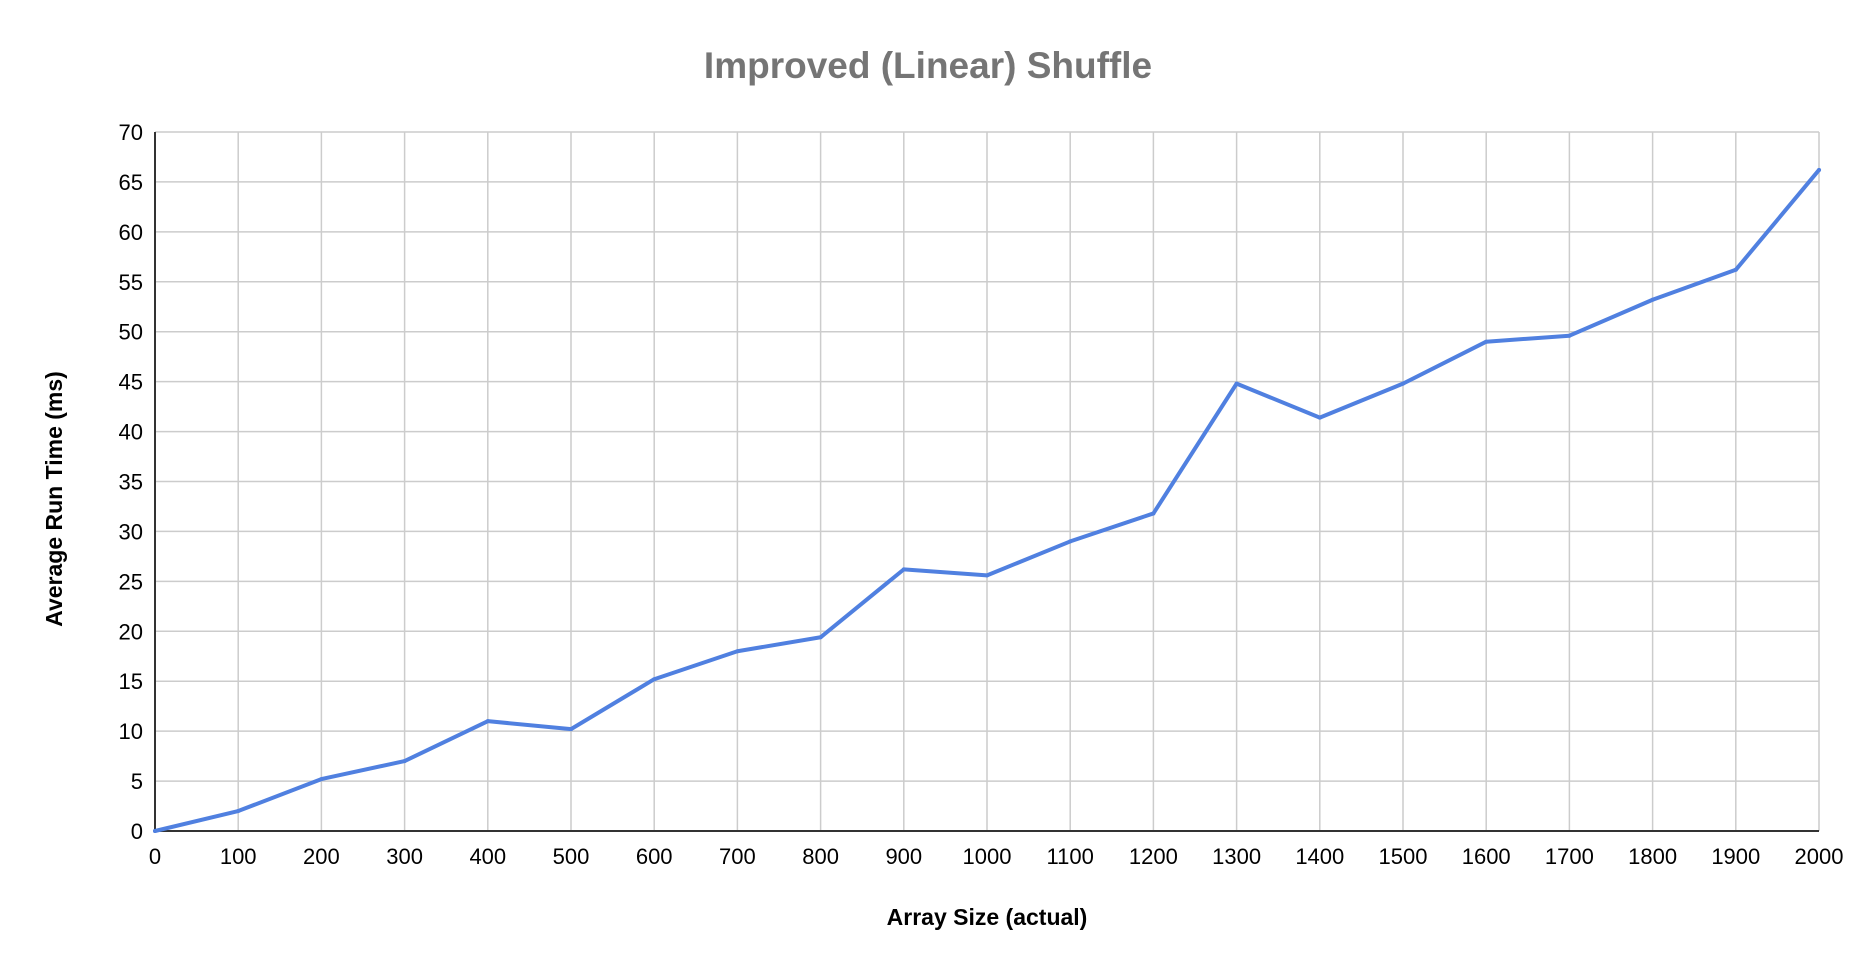  What do you see at coordinates (131, 681) in the screenshot?
I see `y-tick-label: 15` at bounding box center [131, 681].